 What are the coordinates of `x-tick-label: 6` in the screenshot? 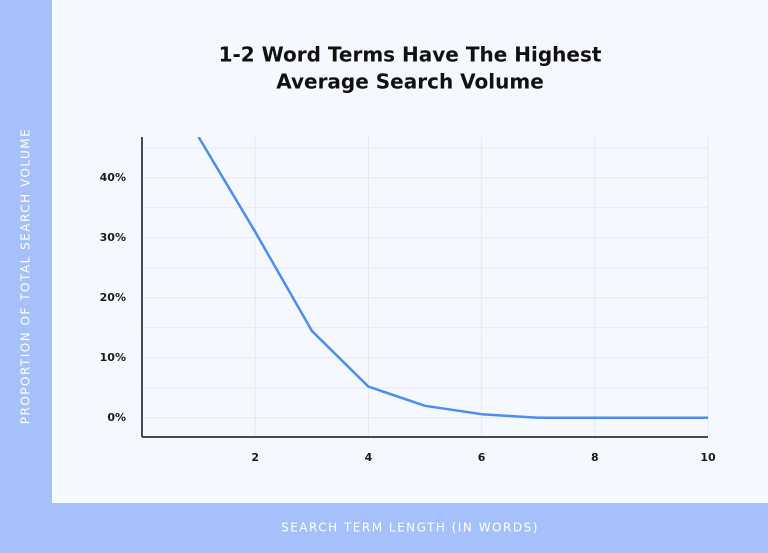 It's located at (482, 457).